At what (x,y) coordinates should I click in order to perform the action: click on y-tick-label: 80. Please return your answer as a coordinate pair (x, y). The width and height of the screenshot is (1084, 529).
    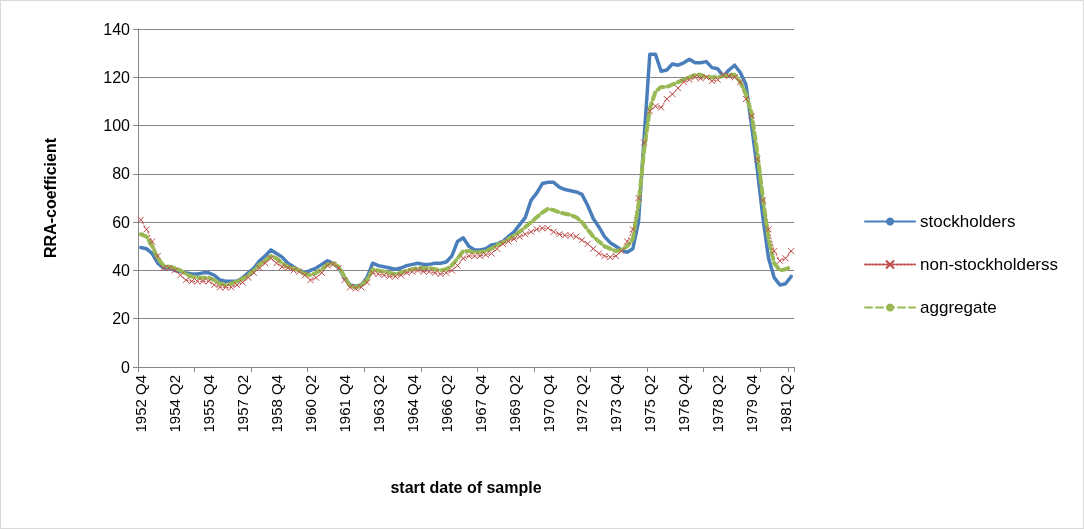
    Looking at the image, I should click on (121, 174).